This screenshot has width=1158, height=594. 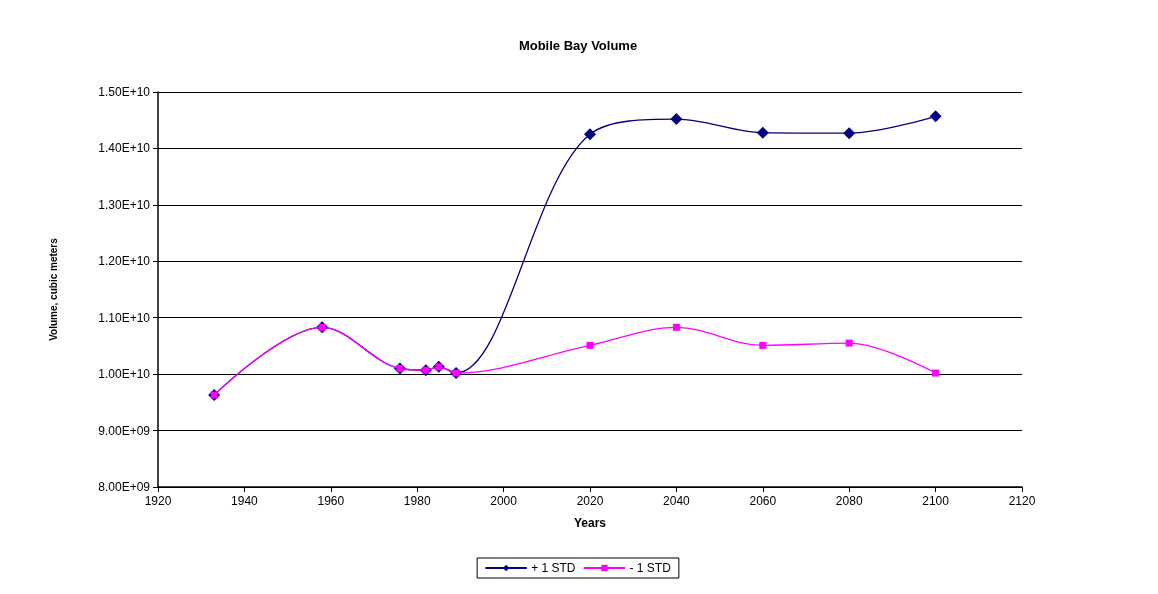 What do you see at coordinates (590, 501) in the screenshot?
I see `x-tick-label: 2020` at bounding box center [590, 501].